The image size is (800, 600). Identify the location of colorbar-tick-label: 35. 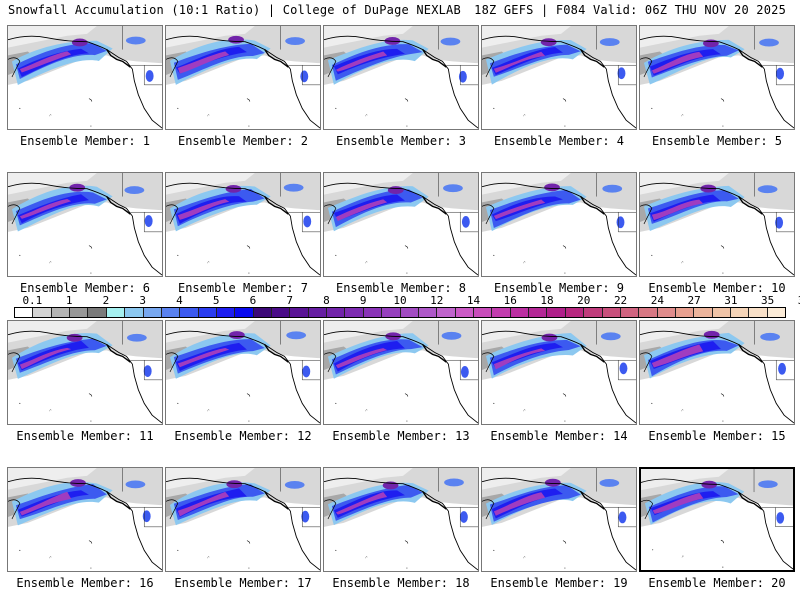
(767, 300).